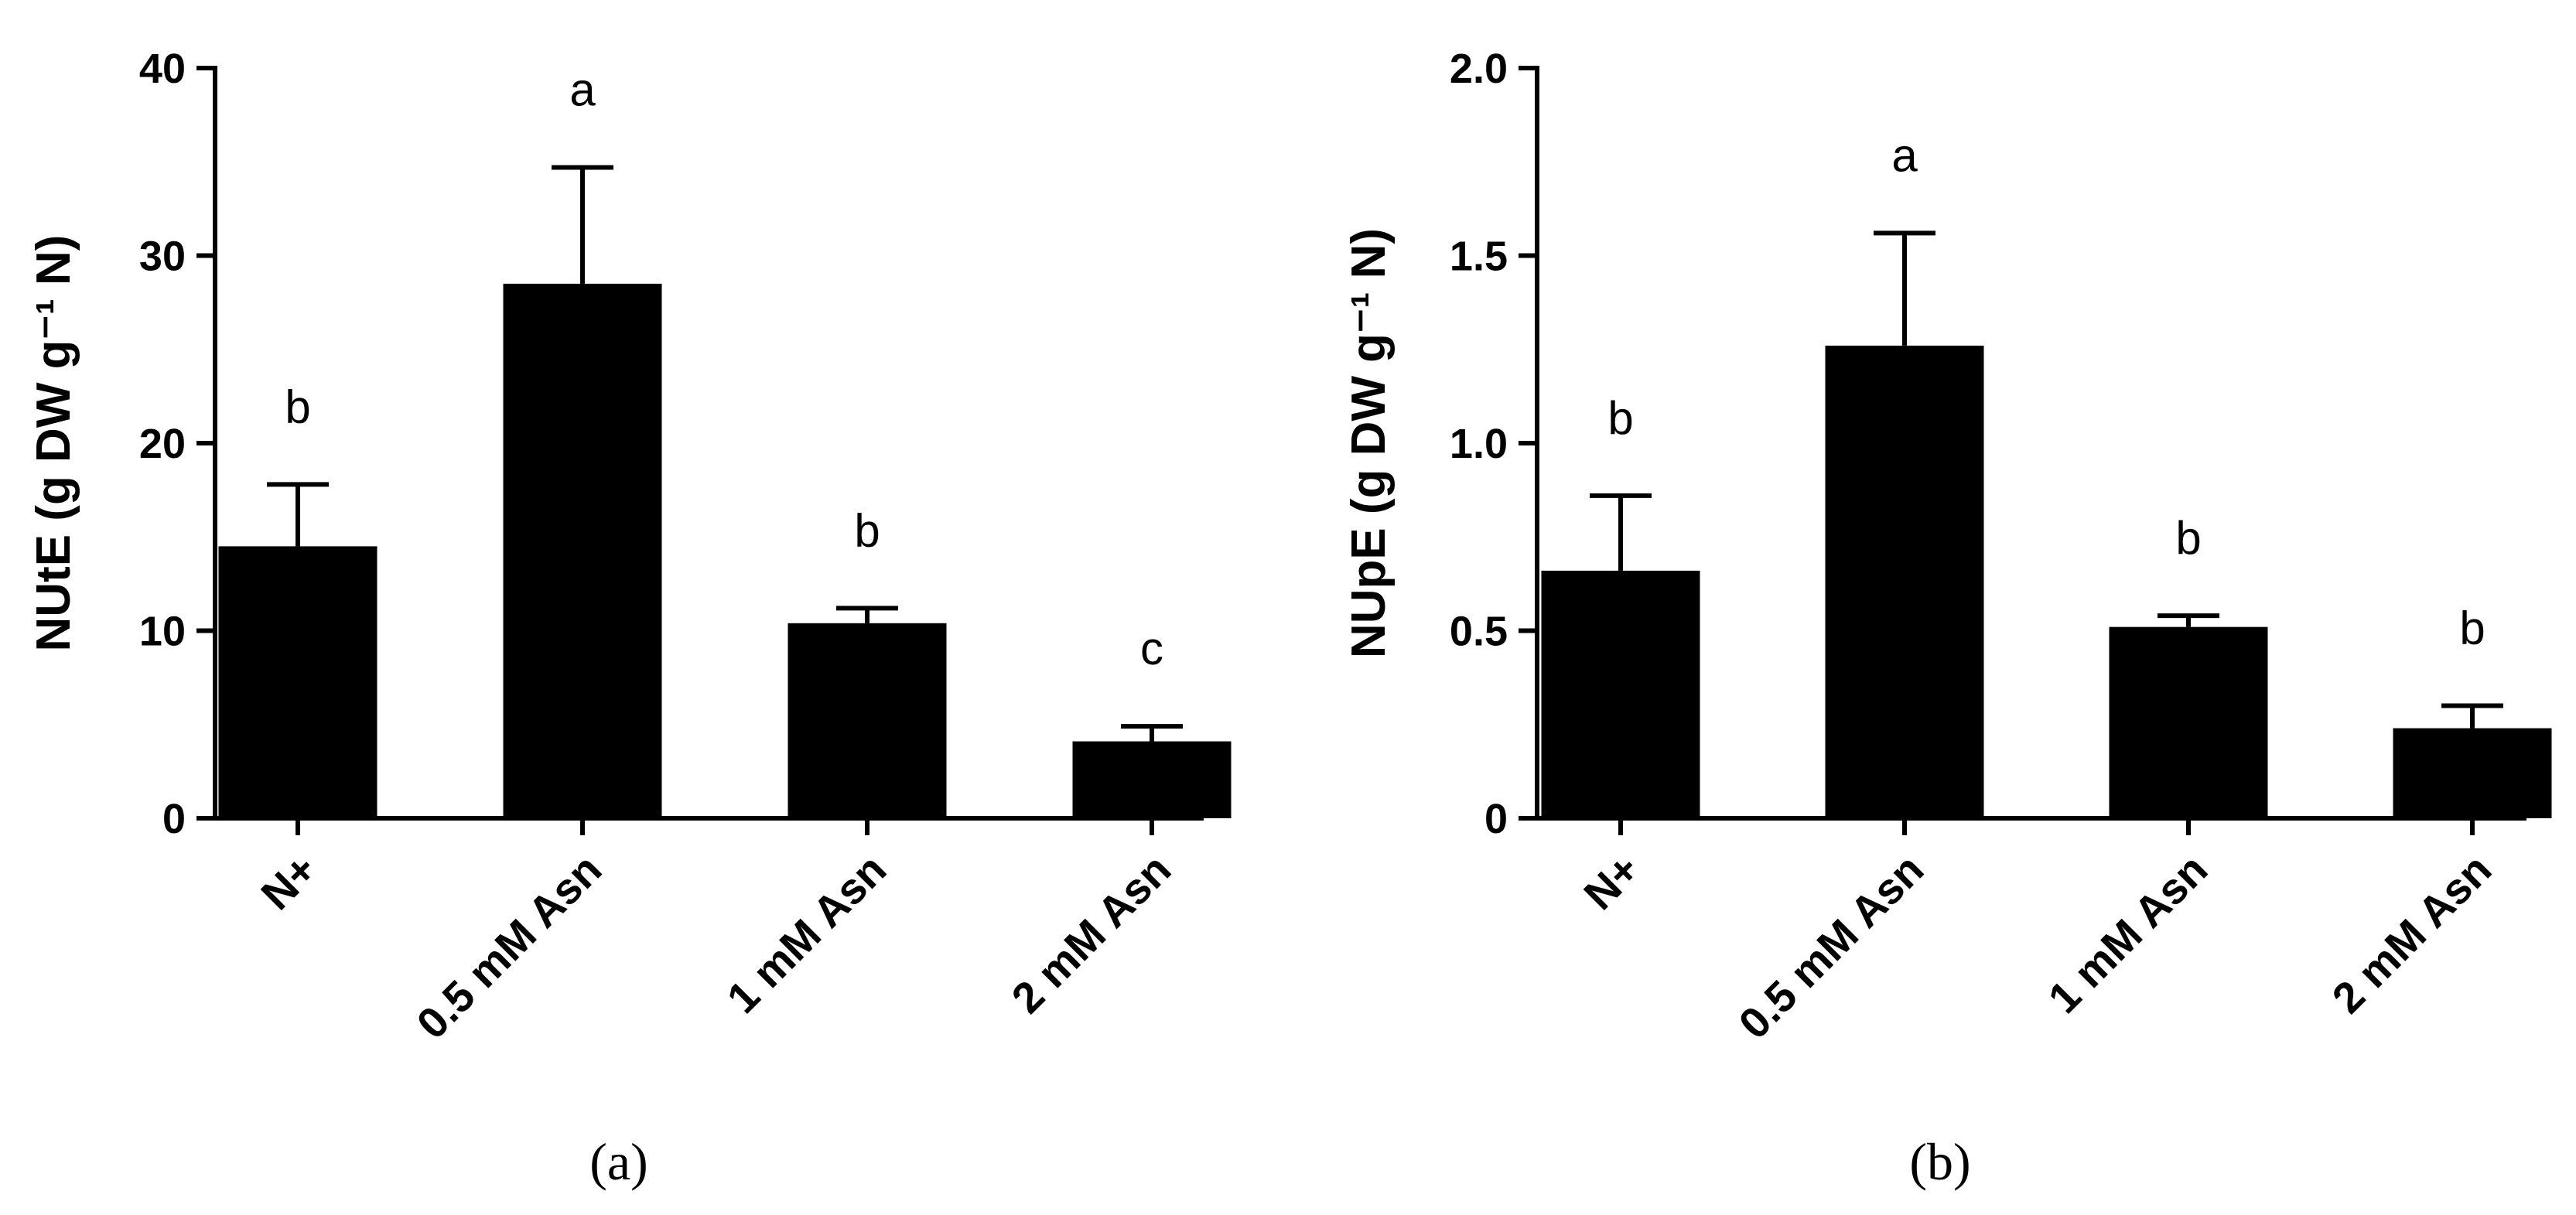  I want to click on category-label-a-0: N+, so click(288, 882).